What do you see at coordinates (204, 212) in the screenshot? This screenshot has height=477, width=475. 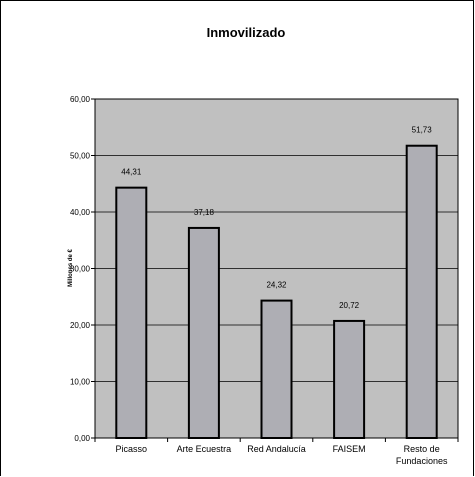 I see `data-label: 37,18` at bounding box center [204, 212].